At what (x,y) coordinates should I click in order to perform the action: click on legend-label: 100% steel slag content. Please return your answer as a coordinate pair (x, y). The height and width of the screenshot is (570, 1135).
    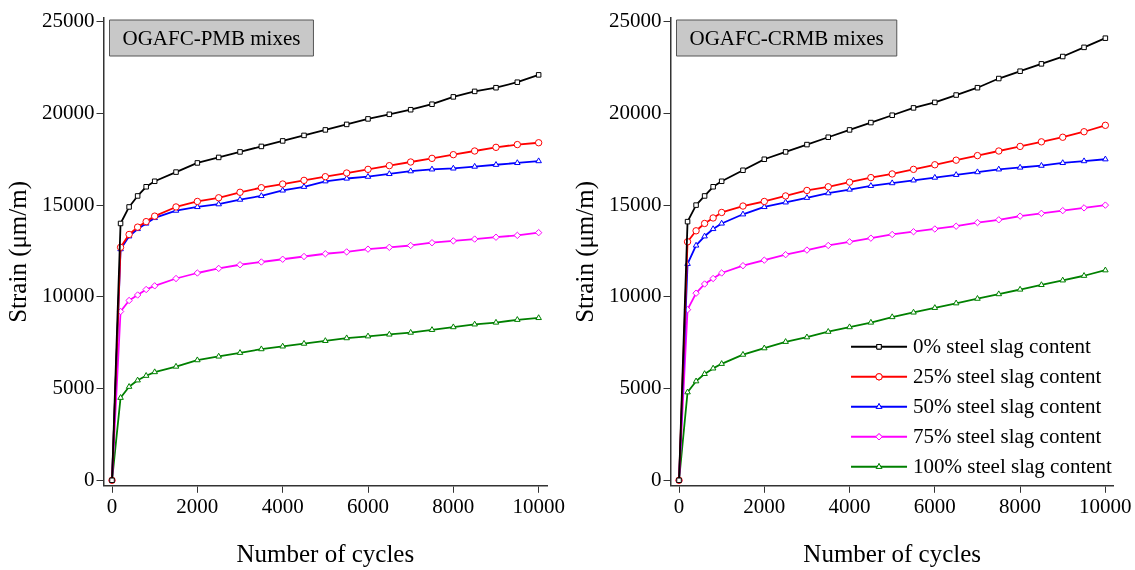
    Looking at the image, I should click on (1013, 466).